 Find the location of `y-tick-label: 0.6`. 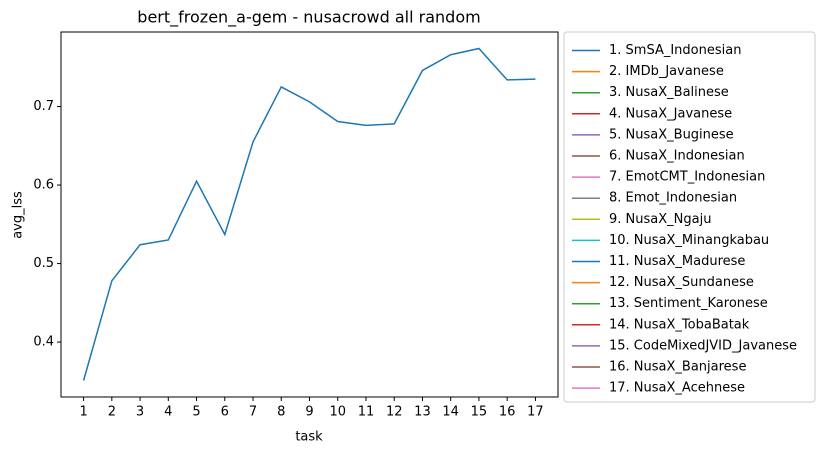

y-tick-label: 0.6 is located at coordinates (43, 185).